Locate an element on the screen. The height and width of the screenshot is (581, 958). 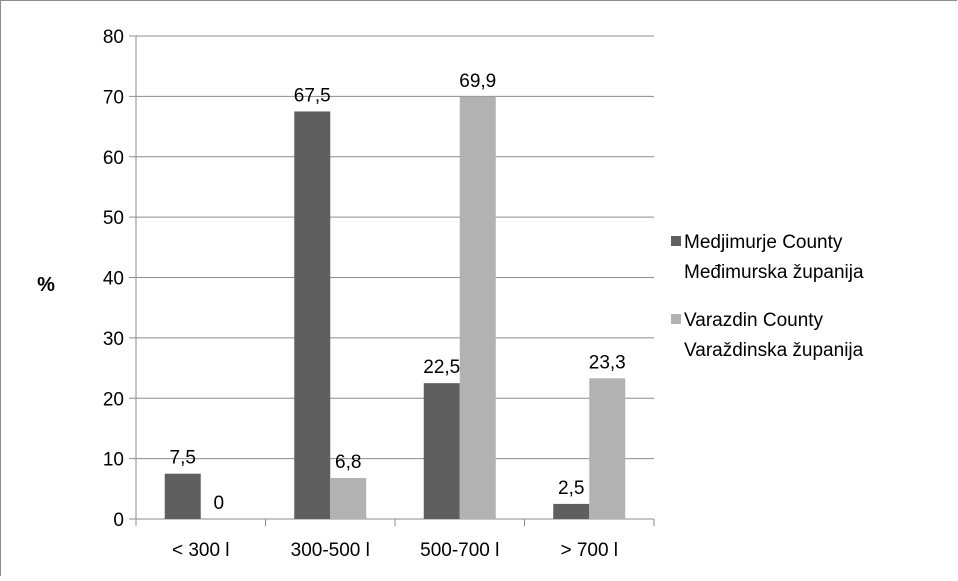
legend-label: Varazdin County is located at coordinates (754, 320).